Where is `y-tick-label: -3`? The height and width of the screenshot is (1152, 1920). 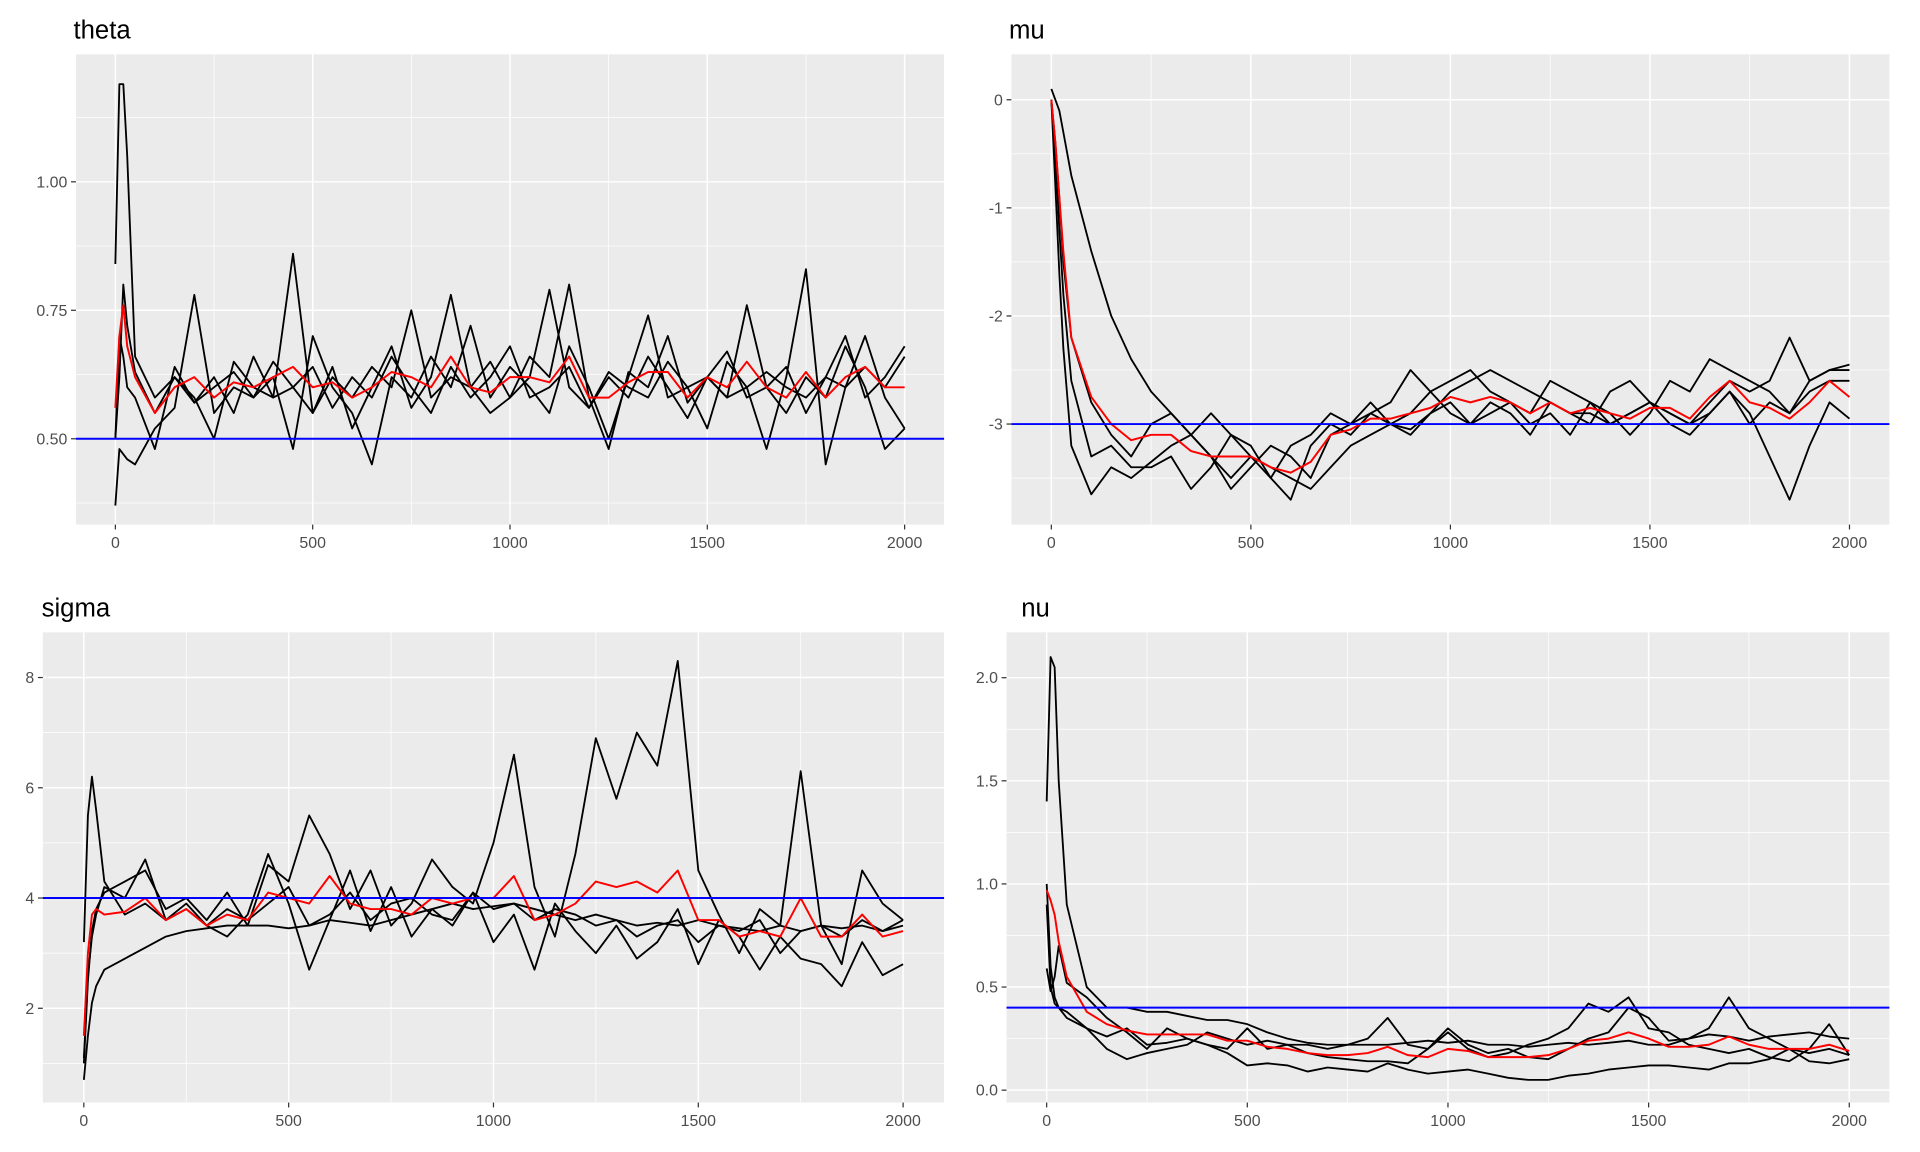 y-tick-label: -3 is located at coordinates (996, 425).